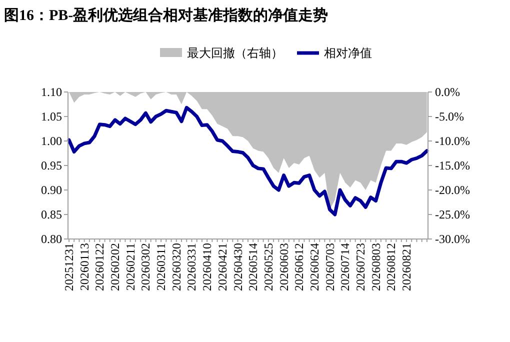 This screenshot has height=342, width=510. I want to click on x-tick-label: 20260624, so click(314, 267).